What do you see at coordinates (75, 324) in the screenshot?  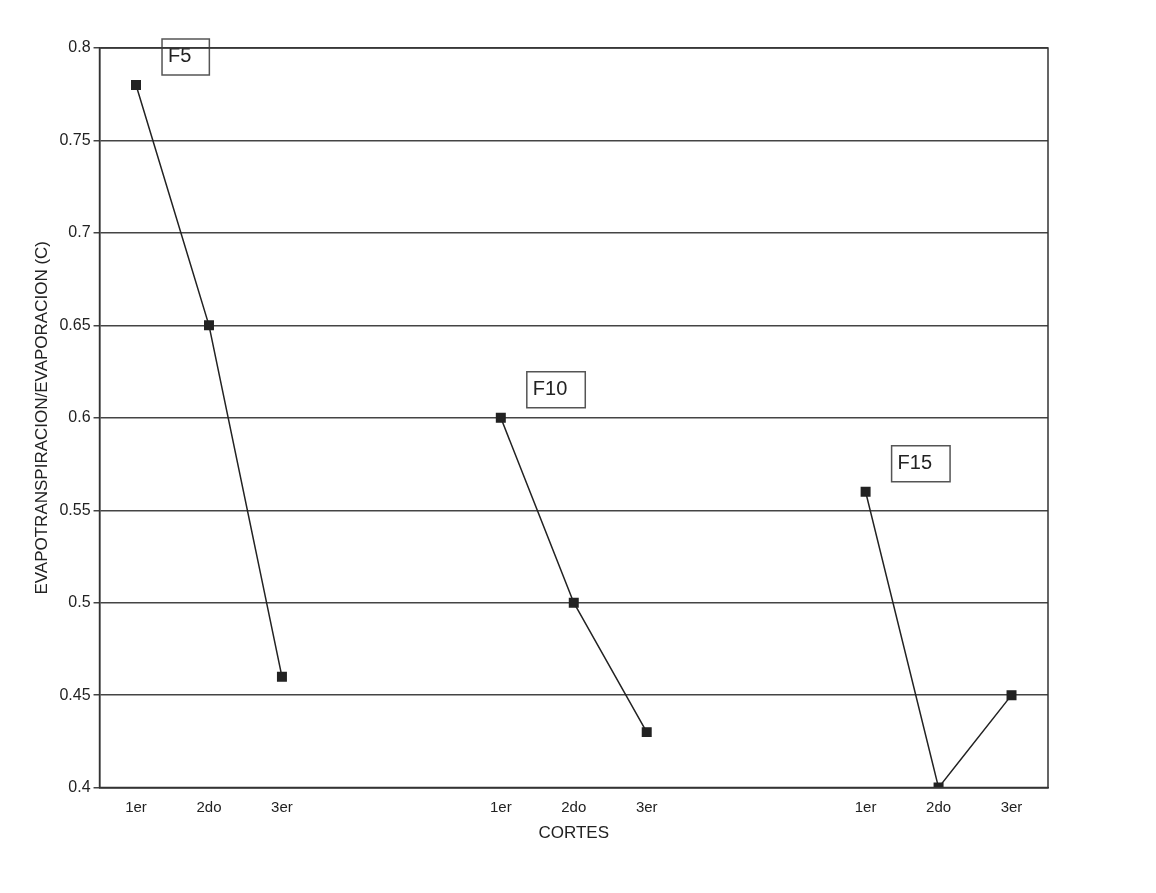 I see `y-tick-label: 0.65` at bounding box center [75, 324].